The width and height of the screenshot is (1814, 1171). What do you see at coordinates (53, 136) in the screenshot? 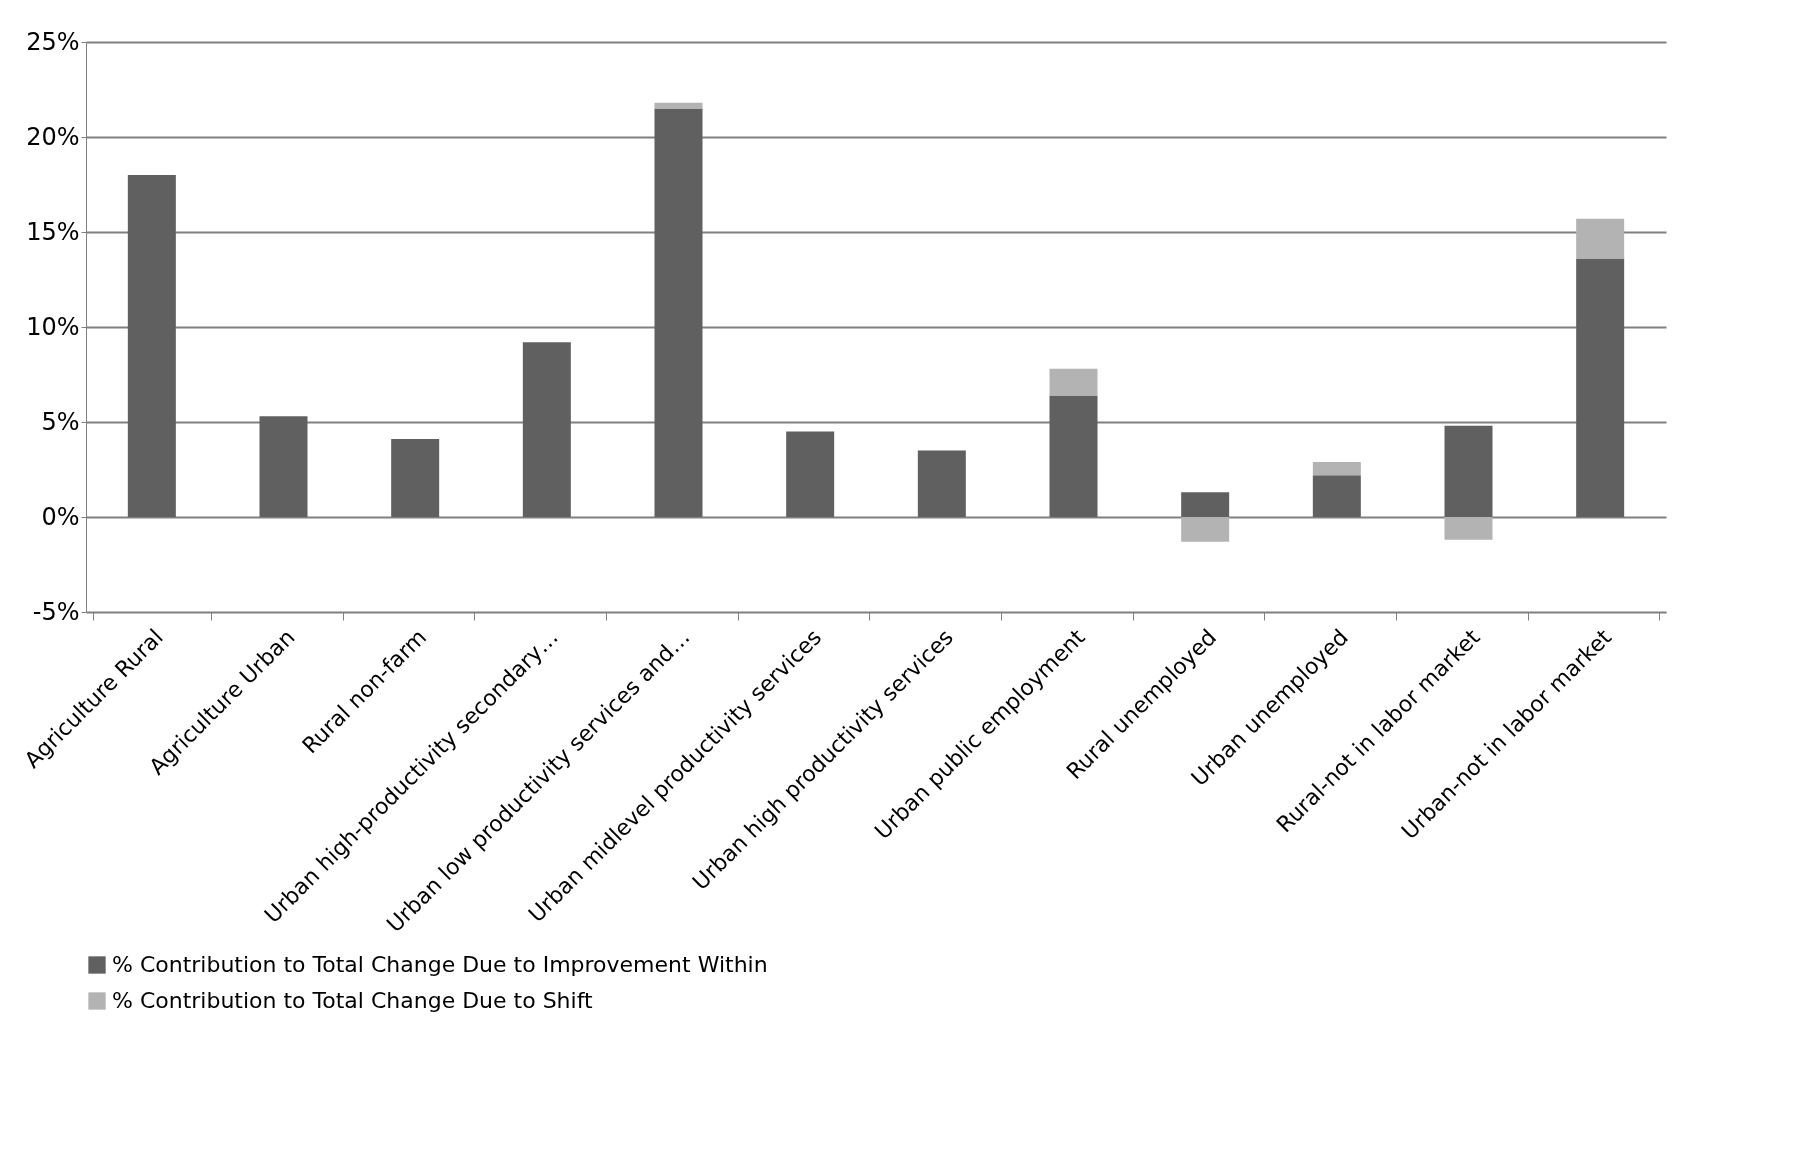
I see `y-tick-label: 20%` at bounding box center [53, 136].